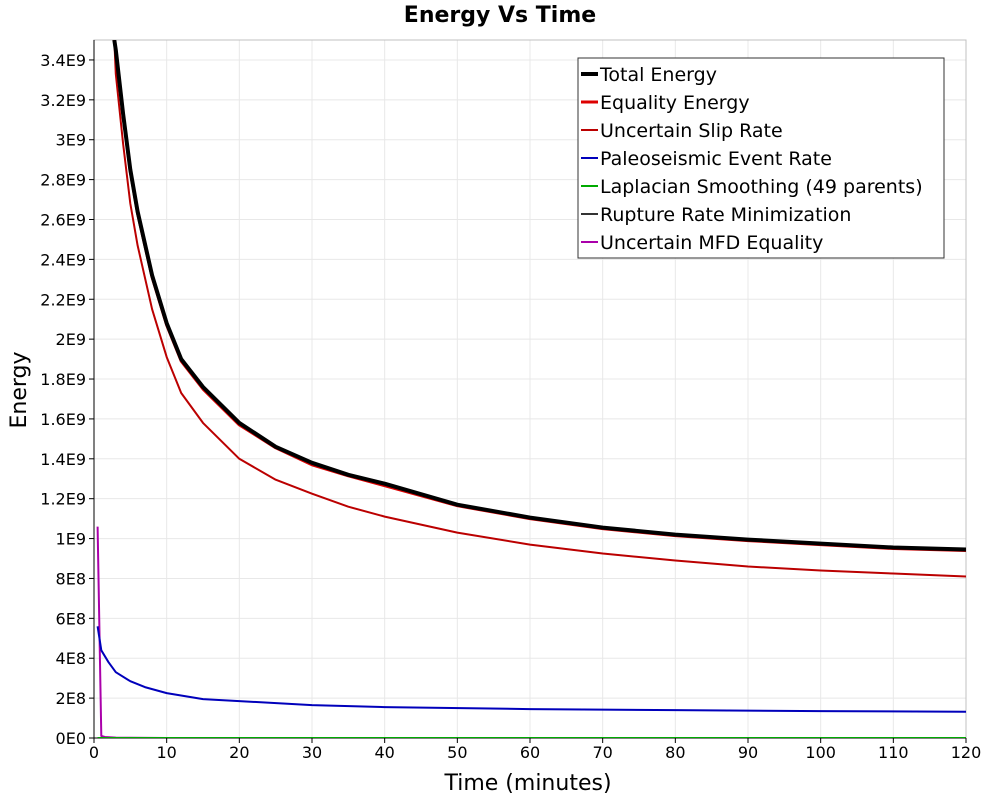 The height and width of the screenshot is (800, 1000). What do you see at coordinates (500, 15) in the screenshot?
I see `chart-title: Energy Vs Time` at bounding box center [500, 15].